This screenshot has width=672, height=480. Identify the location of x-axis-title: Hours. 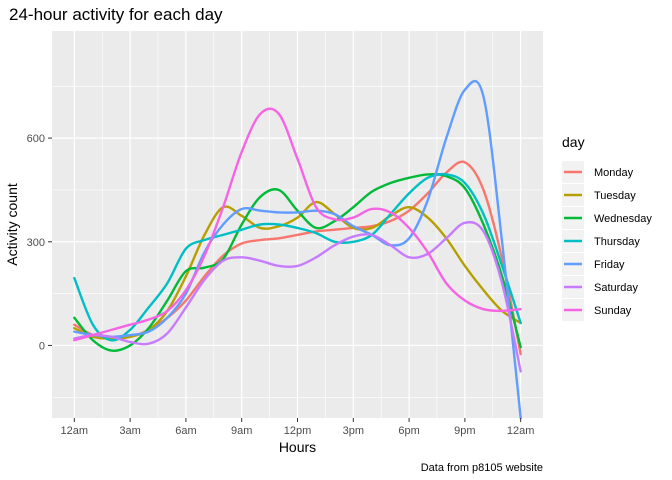
(297, 447).